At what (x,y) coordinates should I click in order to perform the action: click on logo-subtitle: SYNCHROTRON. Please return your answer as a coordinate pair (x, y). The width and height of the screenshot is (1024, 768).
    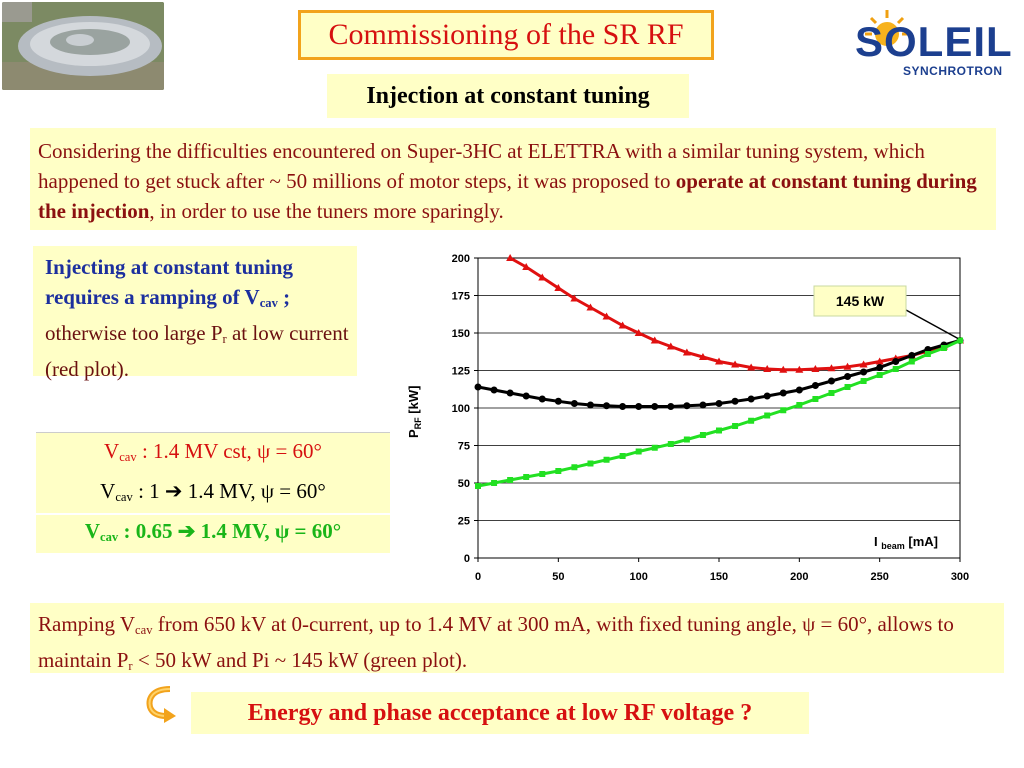
    Looking at the image, I should click on (953, 71).